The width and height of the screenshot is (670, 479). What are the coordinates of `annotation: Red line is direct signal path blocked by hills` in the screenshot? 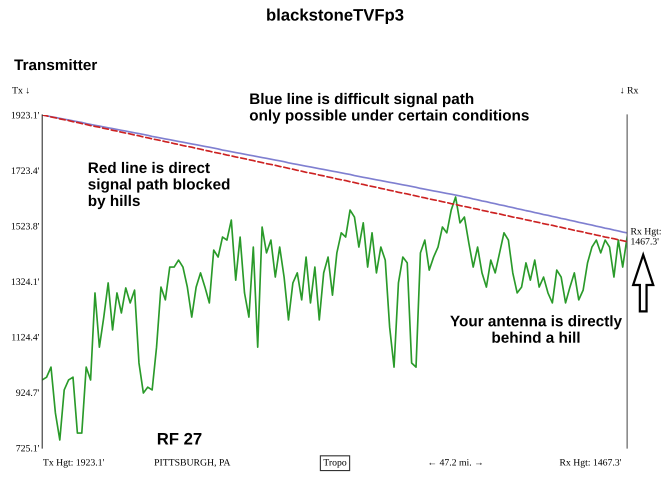 It's located at (159, 186).